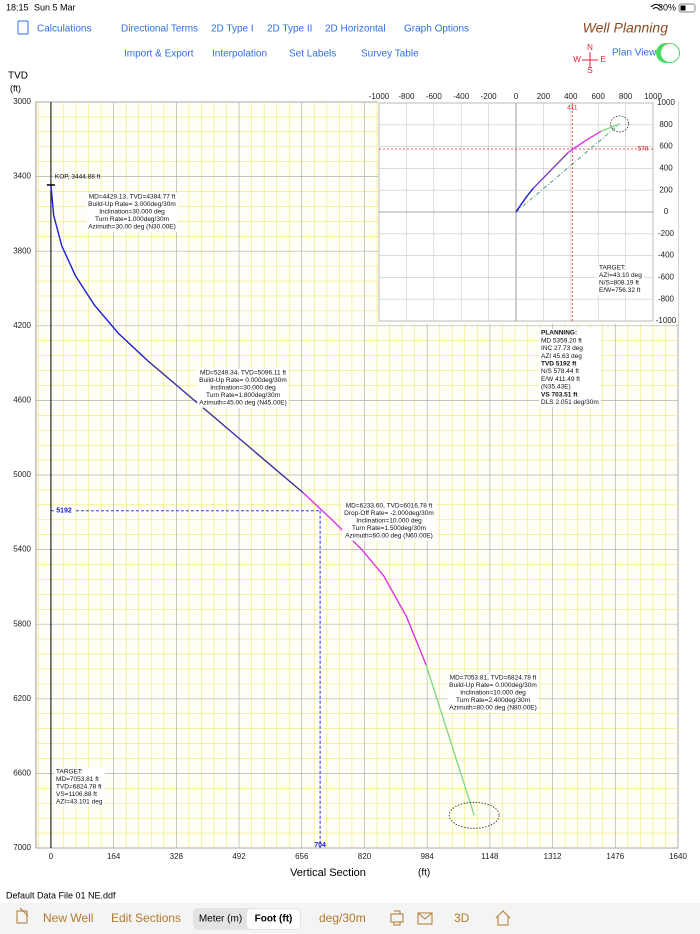  Describe the element at coordinates (302, 856) in the screenshot. I see `x-tick-label: 656` at that location.